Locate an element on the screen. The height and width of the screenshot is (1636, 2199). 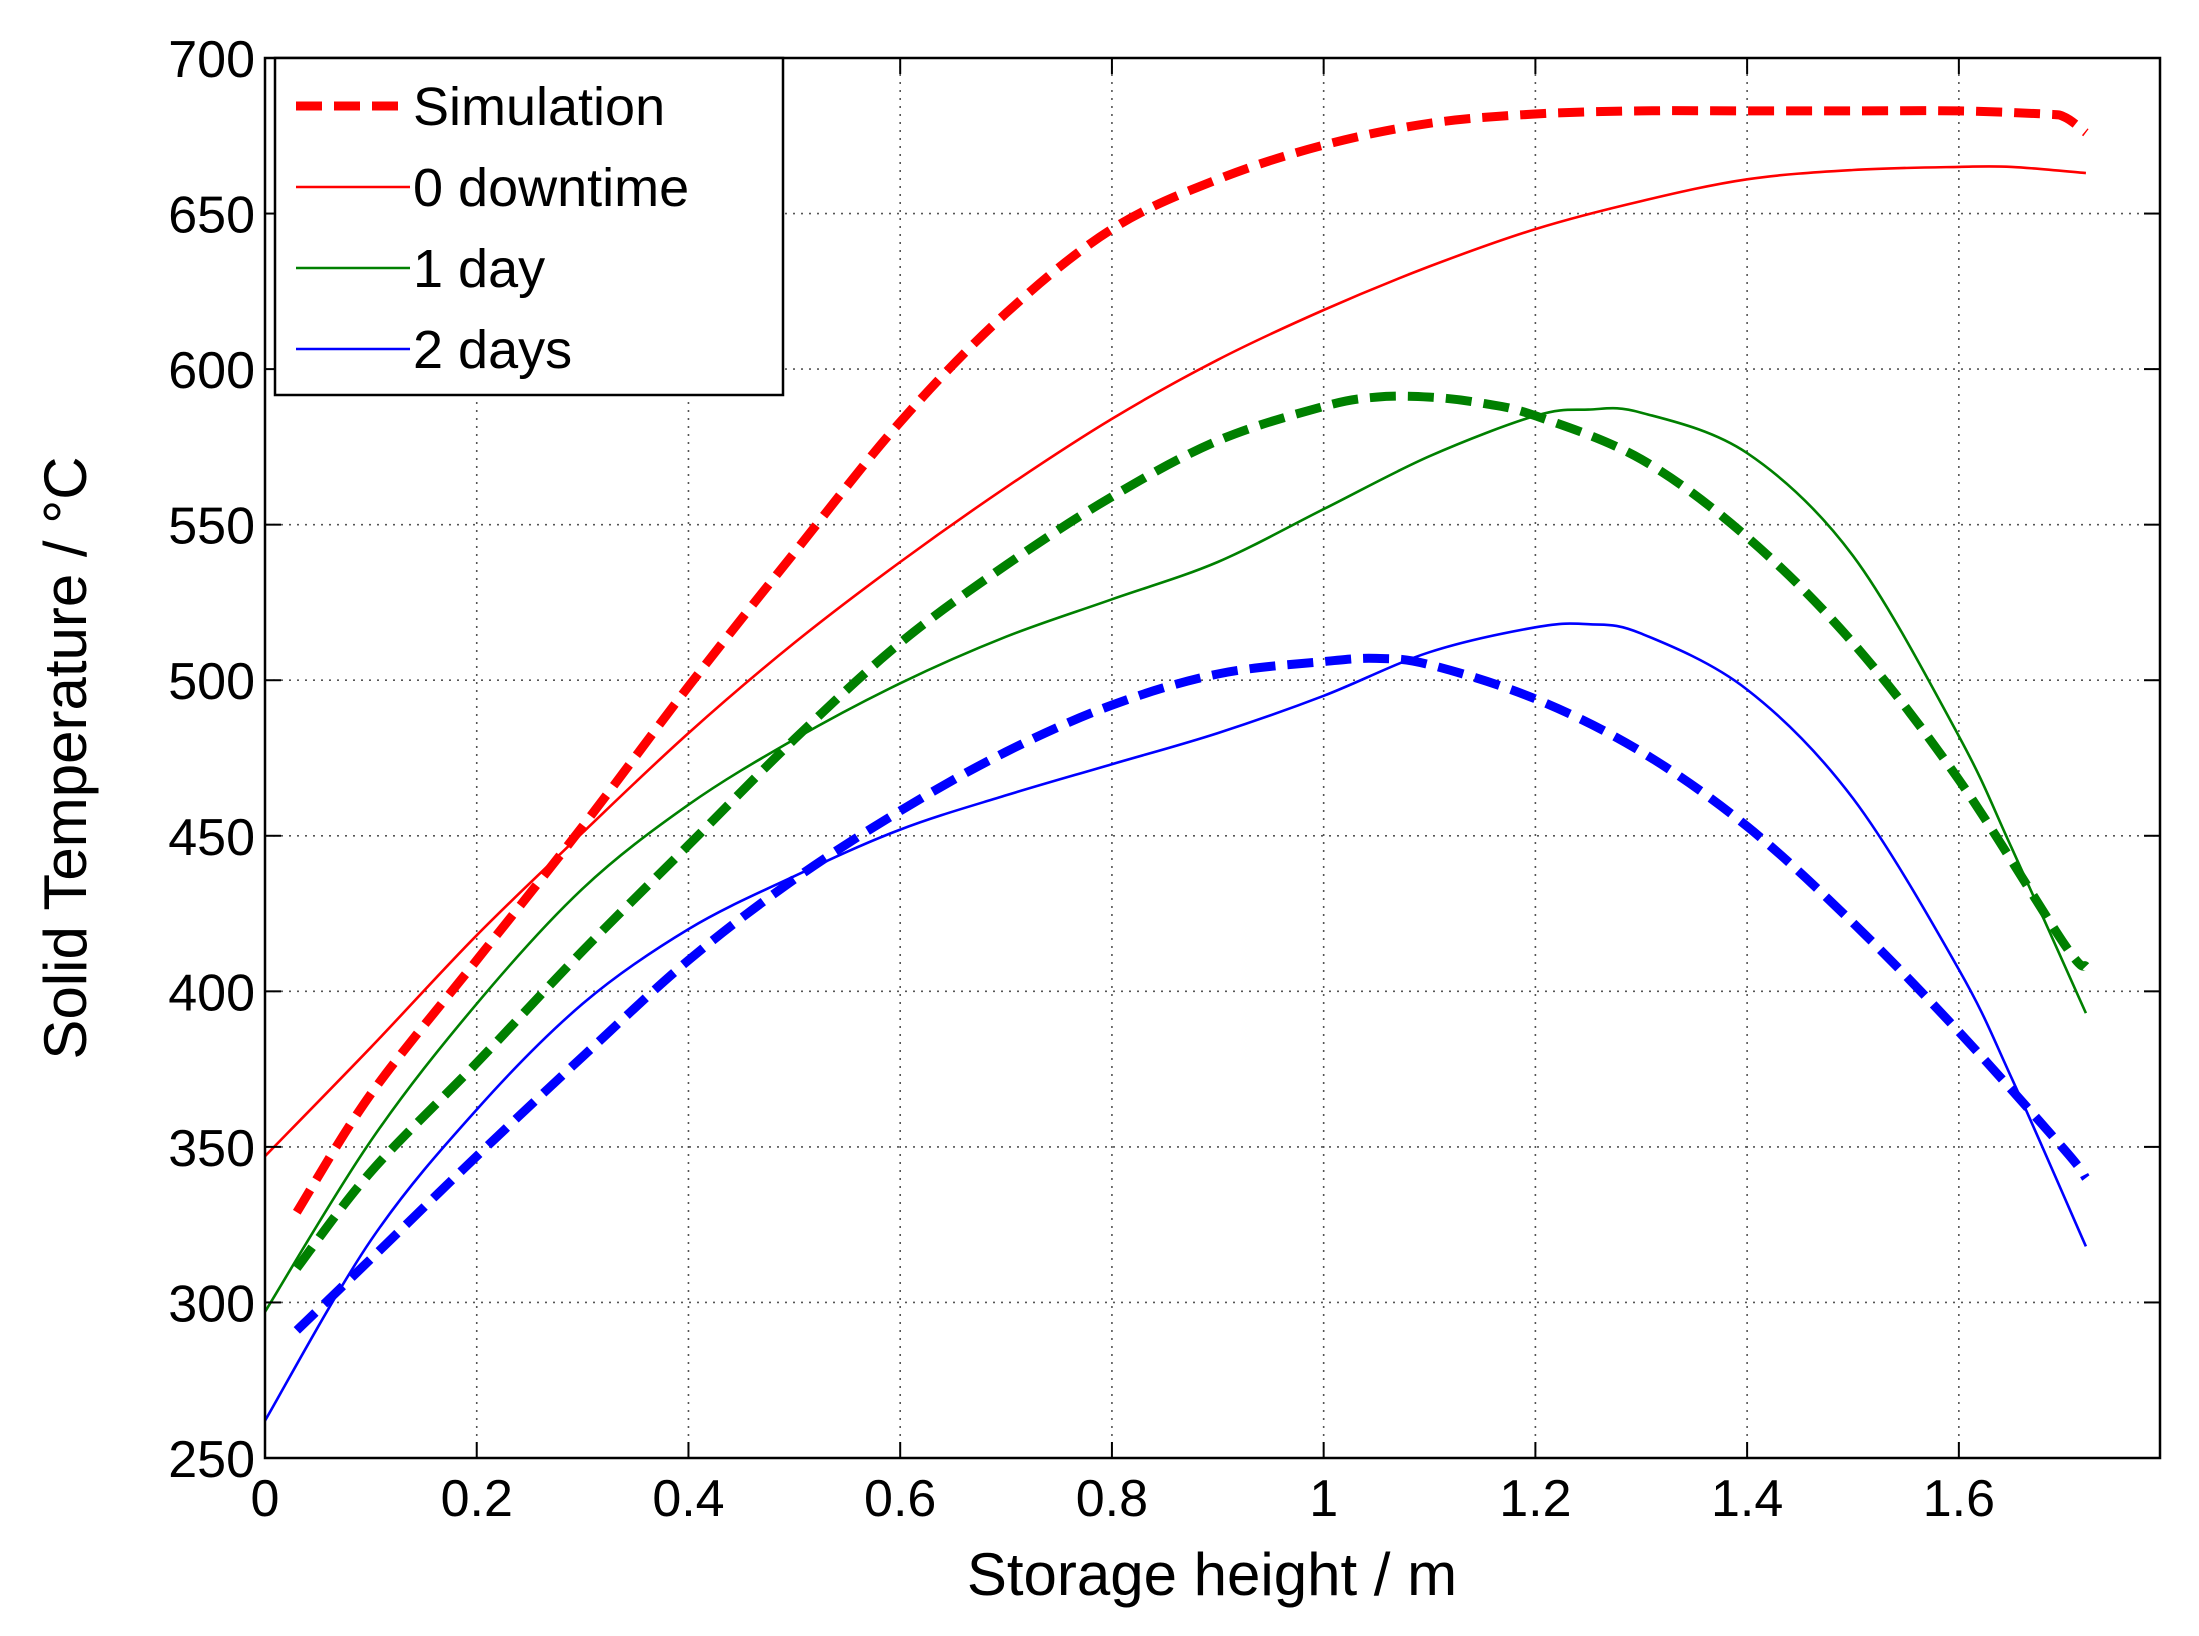
legend-items: Simulation 0 downtime 1 day 2 days is located at coordinates (492, 228).